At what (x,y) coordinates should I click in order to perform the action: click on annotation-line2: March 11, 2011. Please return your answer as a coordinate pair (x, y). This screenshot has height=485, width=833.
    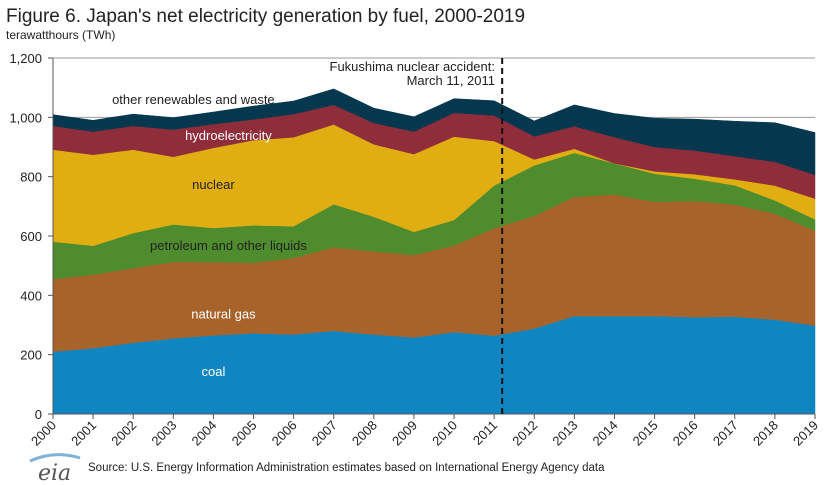
    Looking at the image, I should click on (451, 80).